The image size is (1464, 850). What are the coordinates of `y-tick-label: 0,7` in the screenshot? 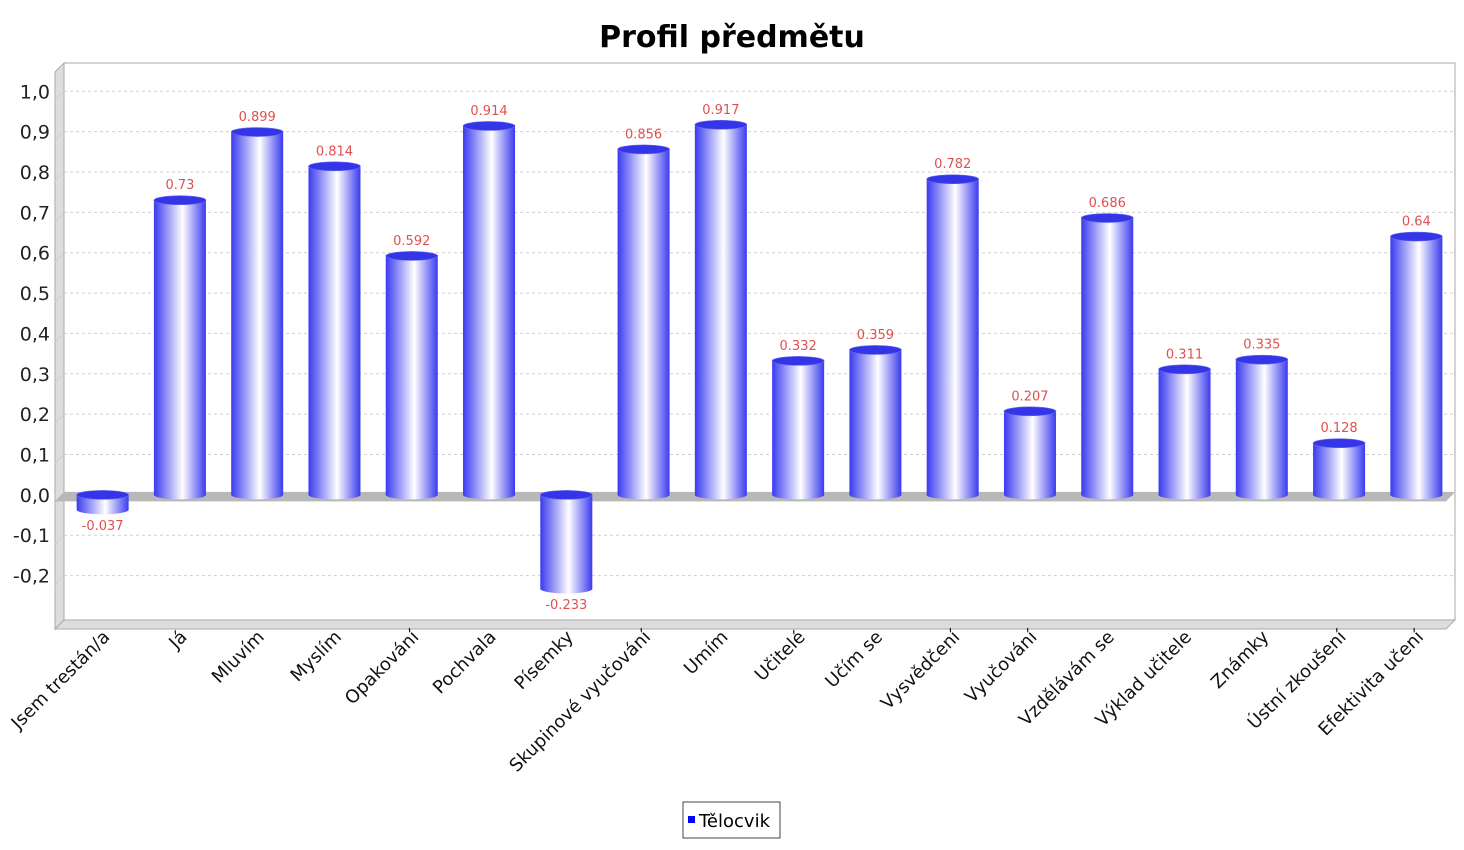 It's located at (35, 213).